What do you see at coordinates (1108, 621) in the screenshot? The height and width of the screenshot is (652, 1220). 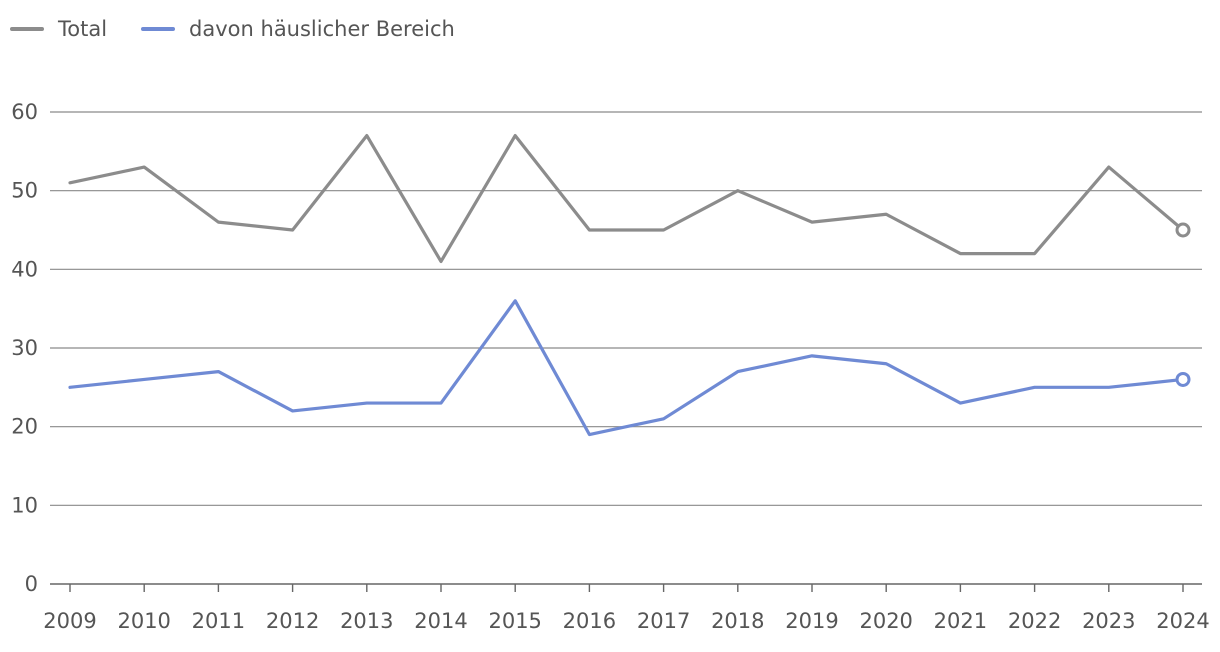 I see `x-tick-label-2023: 2023` at bounding box center [1108, 621].